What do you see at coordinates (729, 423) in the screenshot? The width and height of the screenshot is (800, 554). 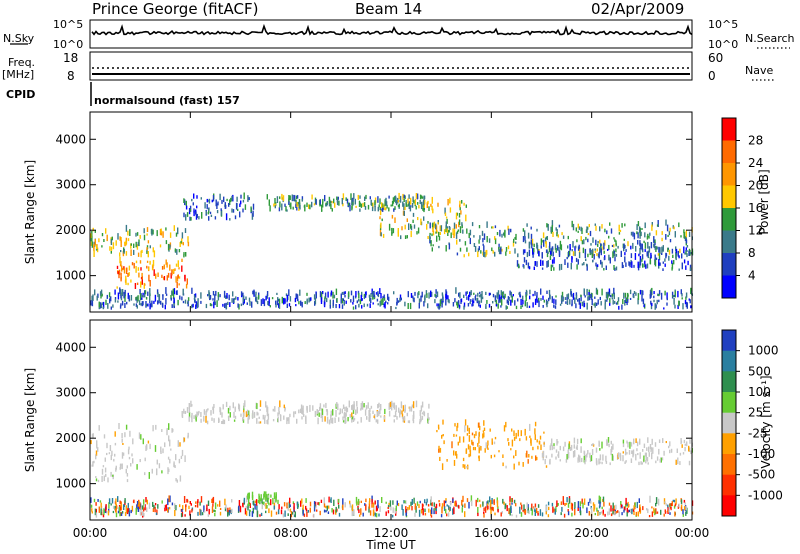 I see `velocity-colorbar-frame` at bounding box center [729, 423].